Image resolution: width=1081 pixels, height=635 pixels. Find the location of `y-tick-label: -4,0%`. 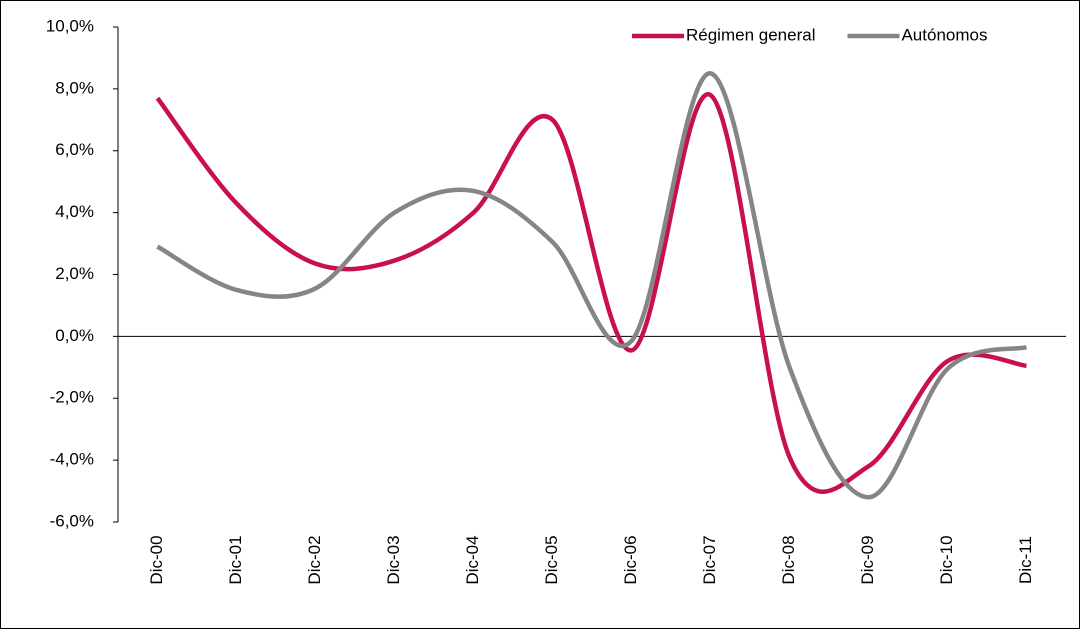

y-tick-label: -4,0% is located at coordinates (72, 459).